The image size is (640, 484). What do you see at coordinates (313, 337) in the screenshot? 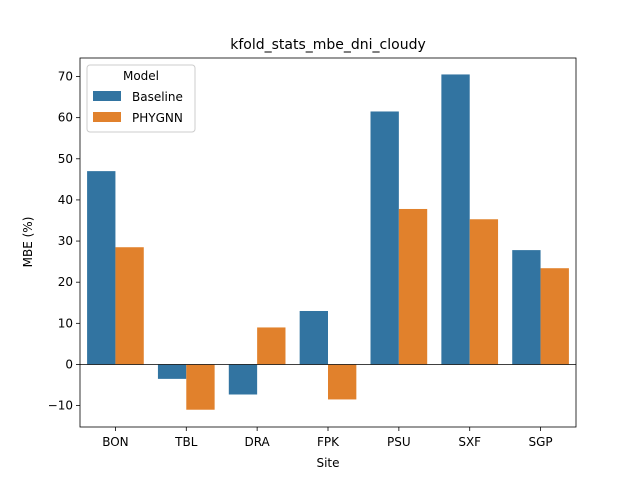
I see `bar-baseline-fpk` at bounding box center [313, 337].